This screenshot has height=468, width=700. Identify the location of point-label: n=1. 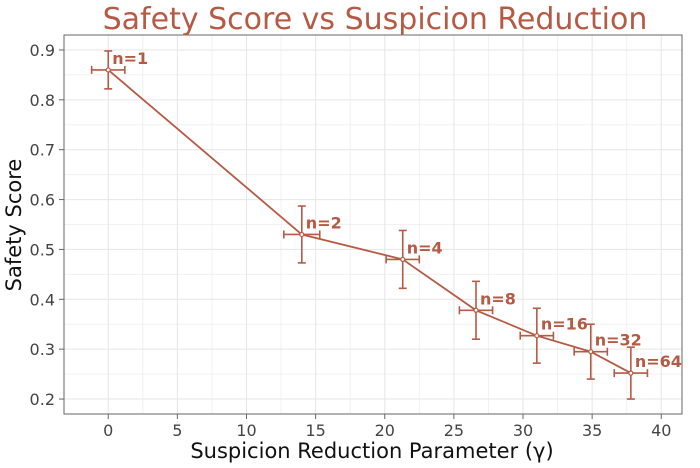
(130, 58).